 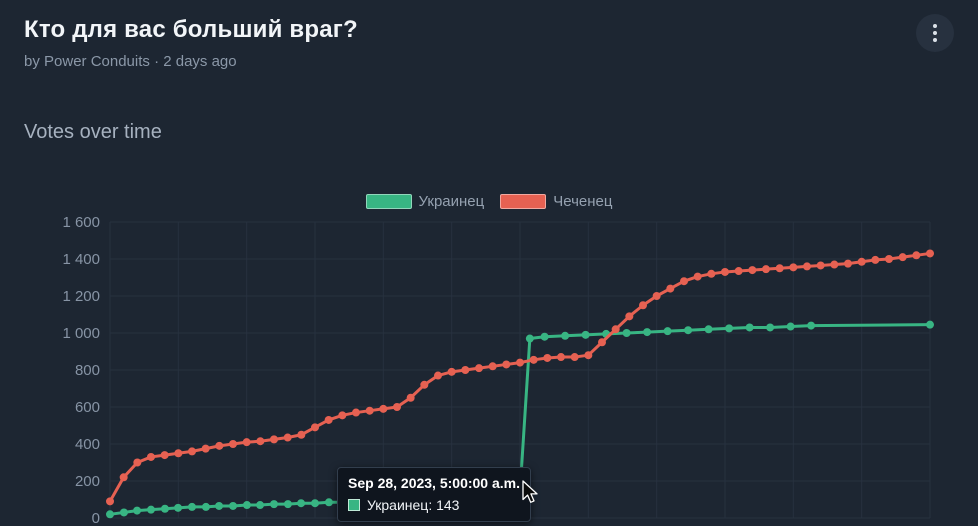 What do you see at coordinates (556, 201) in the screenshot?
I see `legend-item-chechenec: Чеченец` at bounding box center [556, 201].